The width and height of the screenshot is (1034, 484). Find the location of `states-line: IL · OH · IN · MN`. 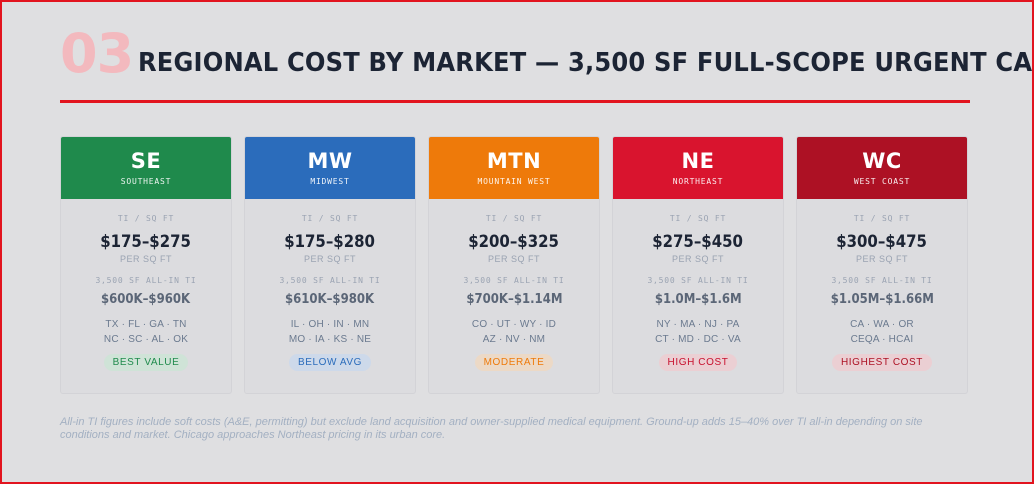

states-line: IL · OH · IN · MN is located at coordinates (330, 324).